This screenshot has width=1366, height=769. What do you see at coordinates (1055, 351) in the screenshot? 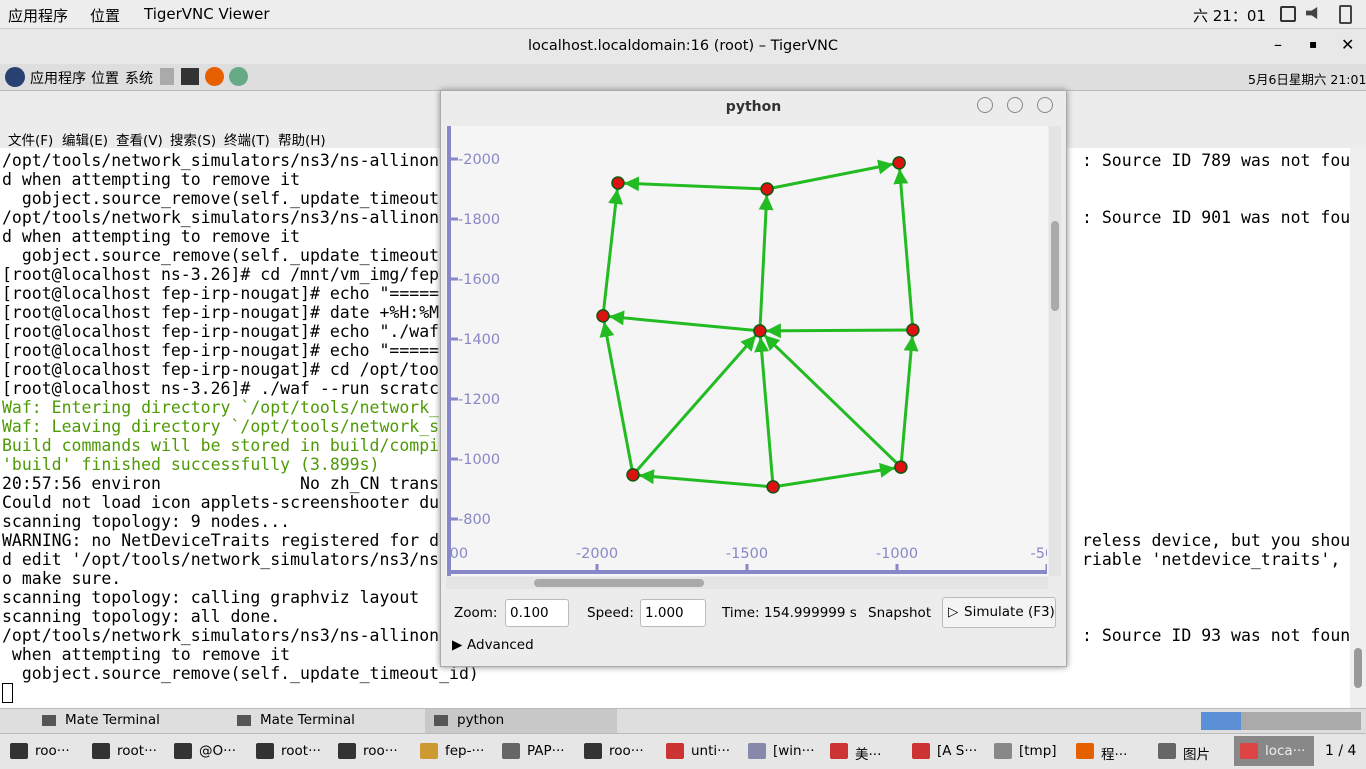
I see `v-scrollbar` at bounding box center [1055, 351].